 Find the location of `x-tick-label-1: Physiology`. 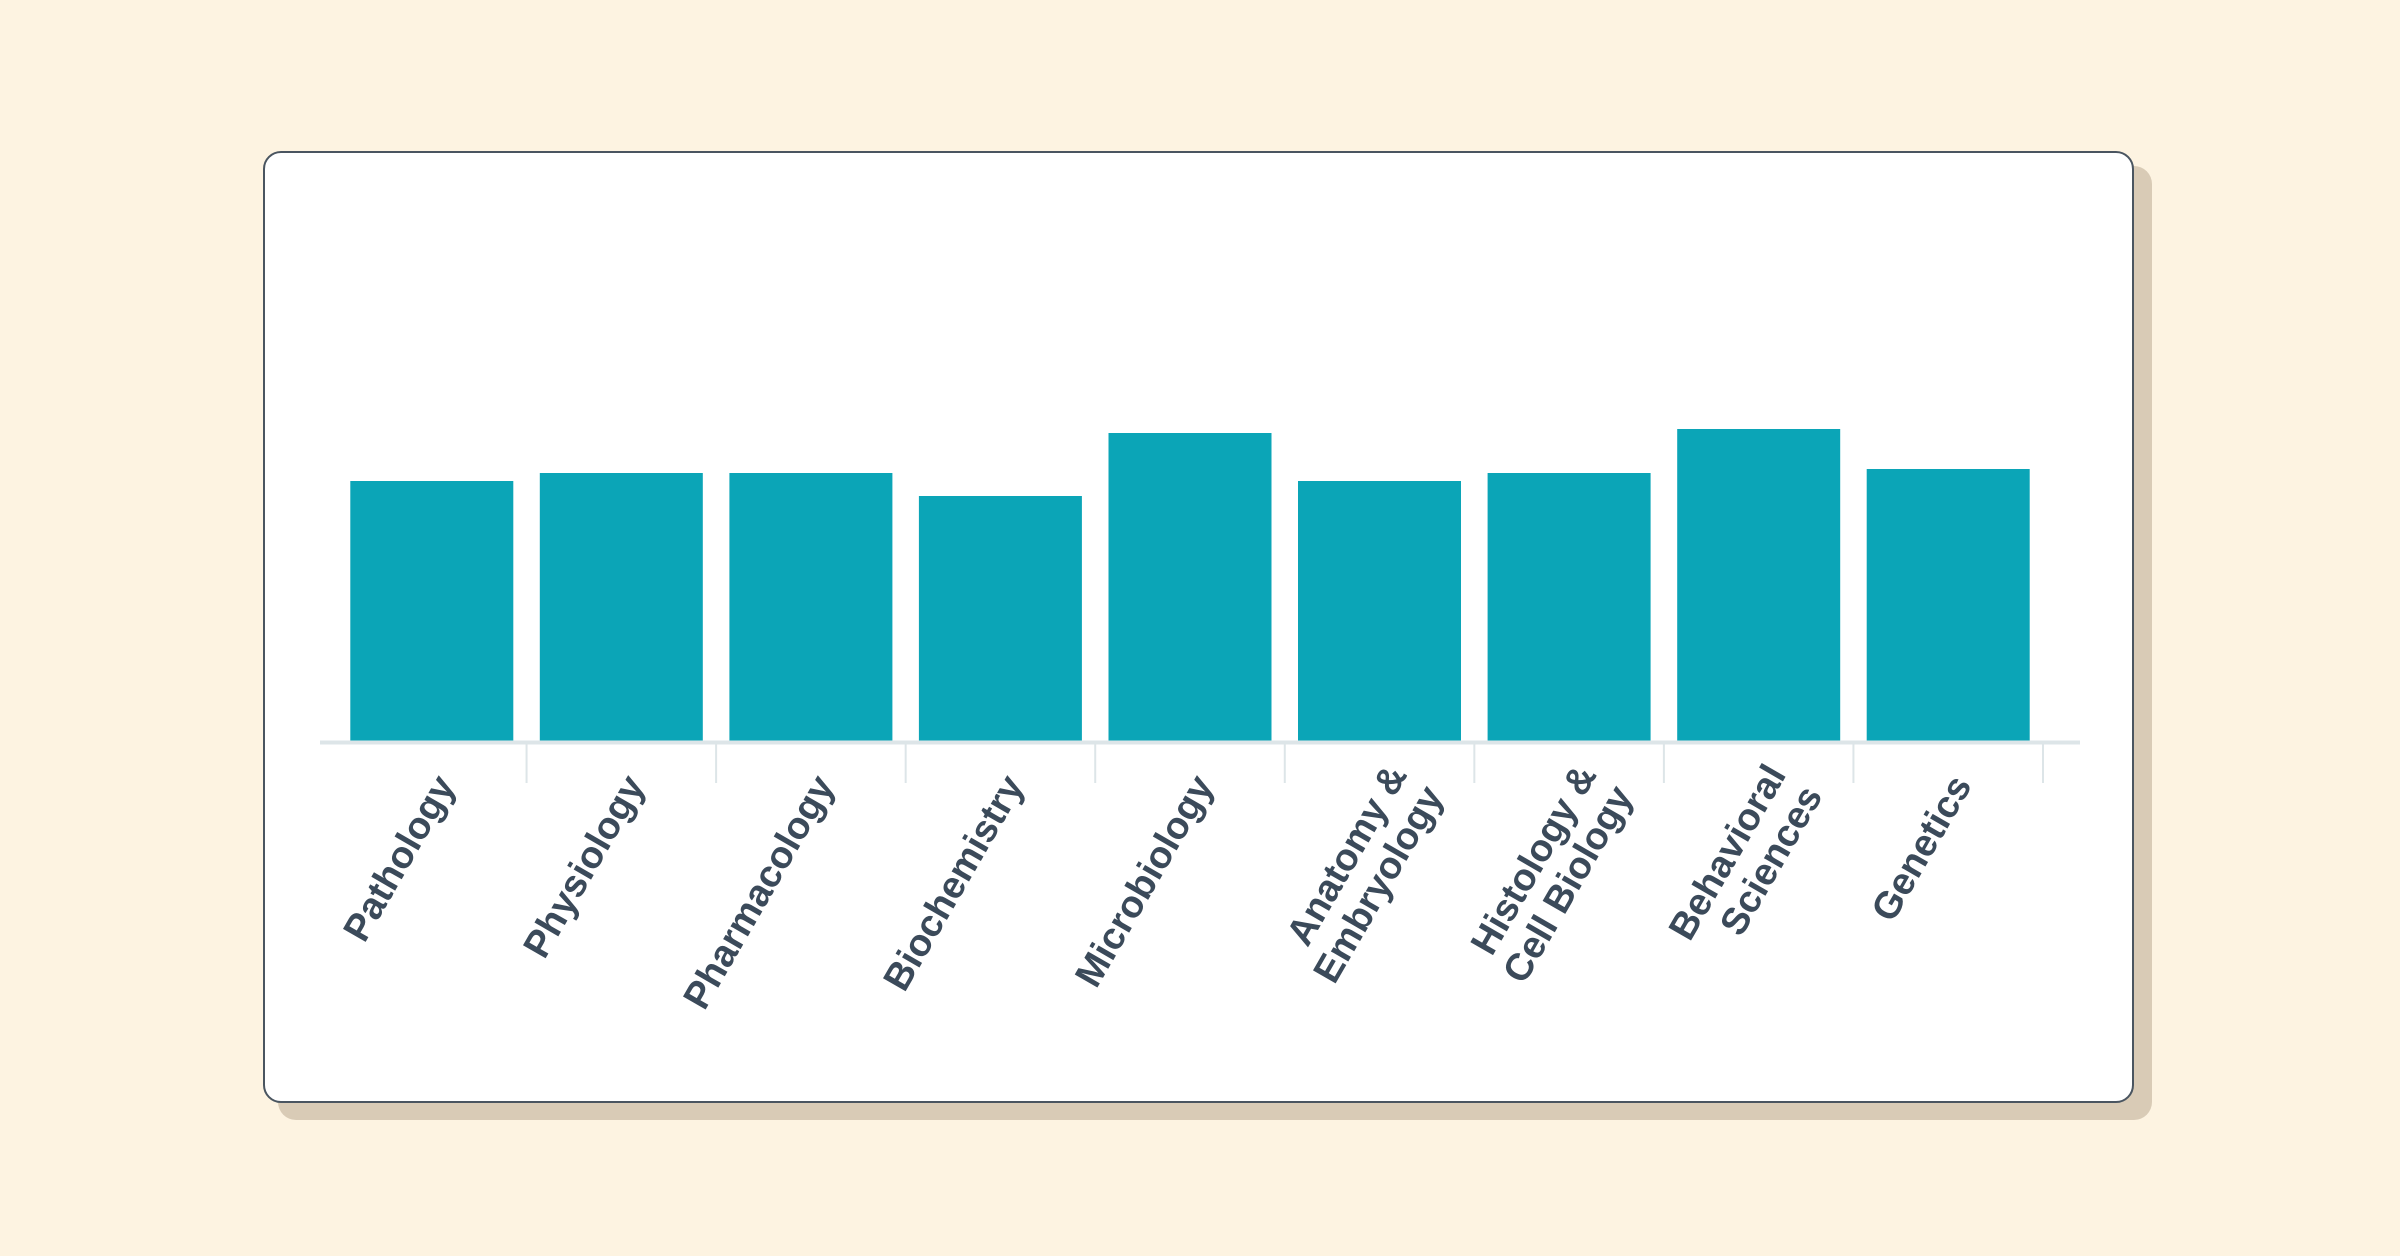

x-tick-label-1: Physiology is located at coordinates (585, 867).